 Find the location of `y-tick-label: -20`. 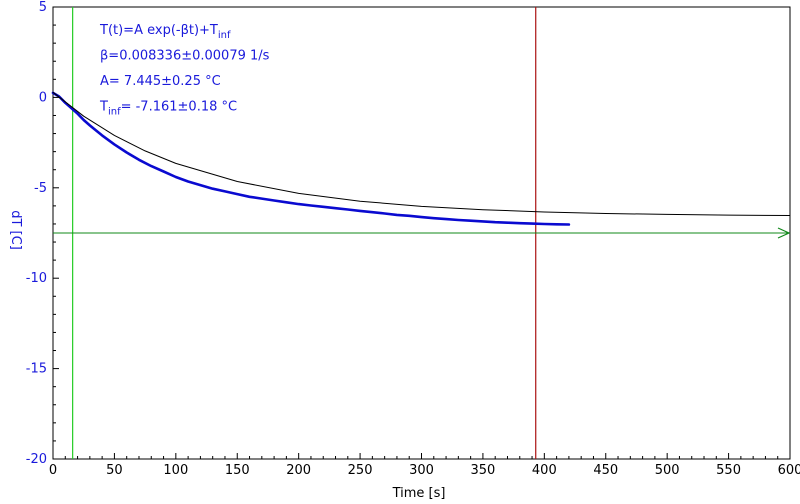

y-tick-label: -20 is located at coordinates (36, 459).